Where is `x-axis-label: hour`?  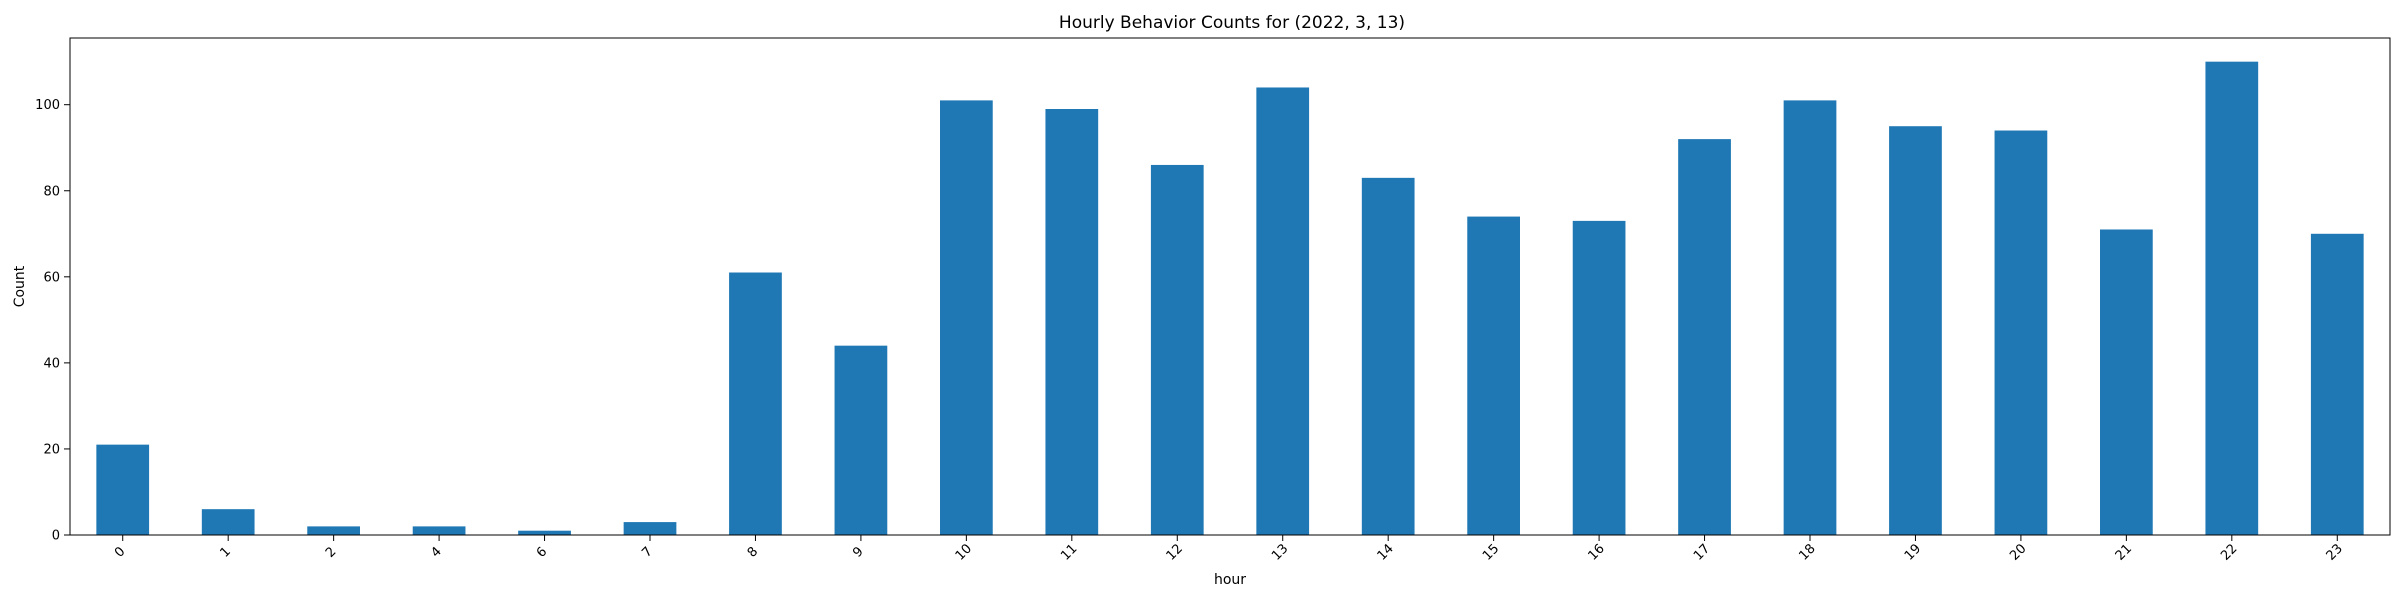
x-axis-label: hour is located at coordinates (1230, 580).